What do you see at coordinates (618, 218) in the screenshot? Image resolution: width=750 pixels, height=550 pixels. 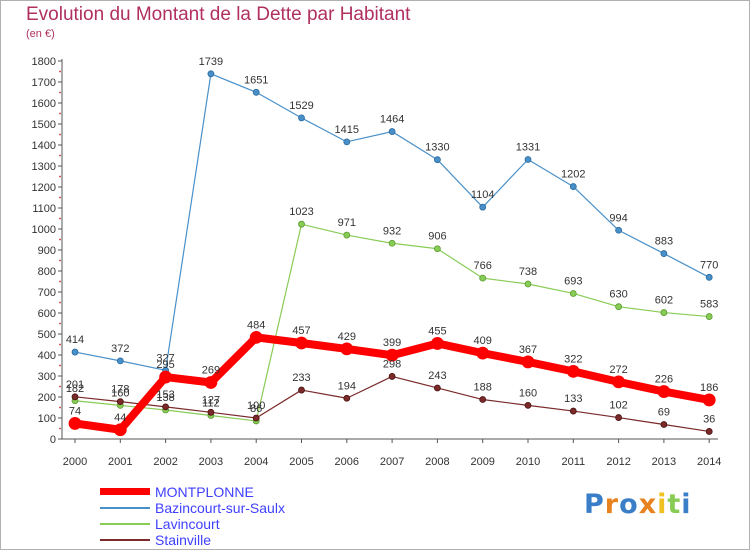 I see `data-label: 994` at bounding box center [618, 218].